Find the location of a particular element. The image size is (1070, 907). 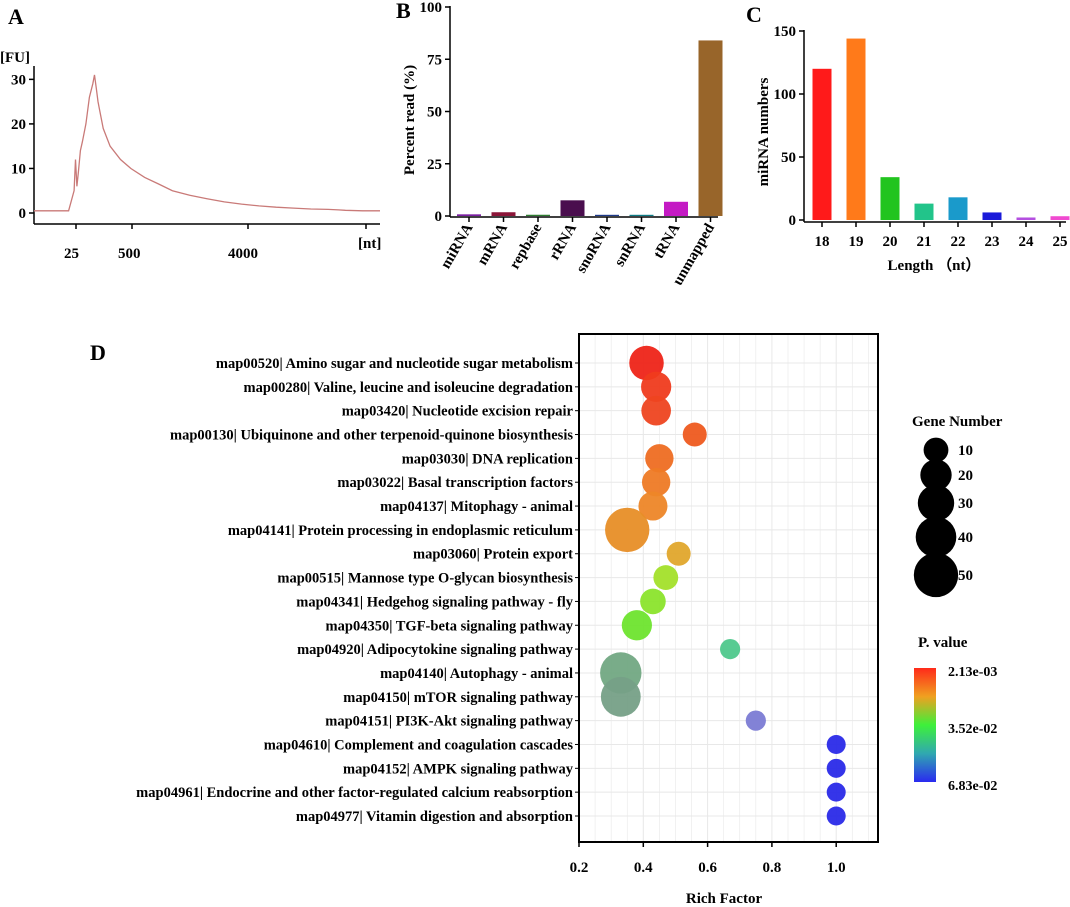

panel-c-category-label: 22 is located at coordinates (958, 242).